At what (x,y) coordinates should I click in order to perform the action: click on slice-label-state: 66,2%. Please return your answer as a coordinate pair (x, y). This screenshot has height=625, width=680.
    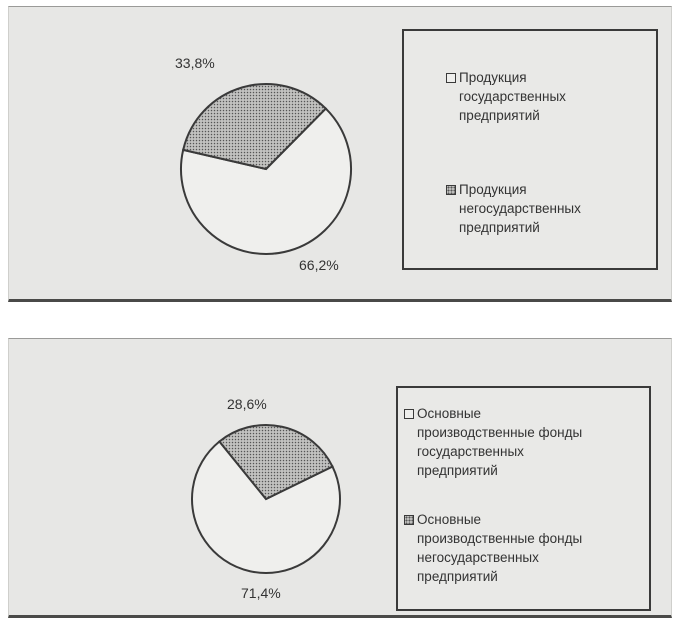
    Looking at the image, I should click on (319, 265).